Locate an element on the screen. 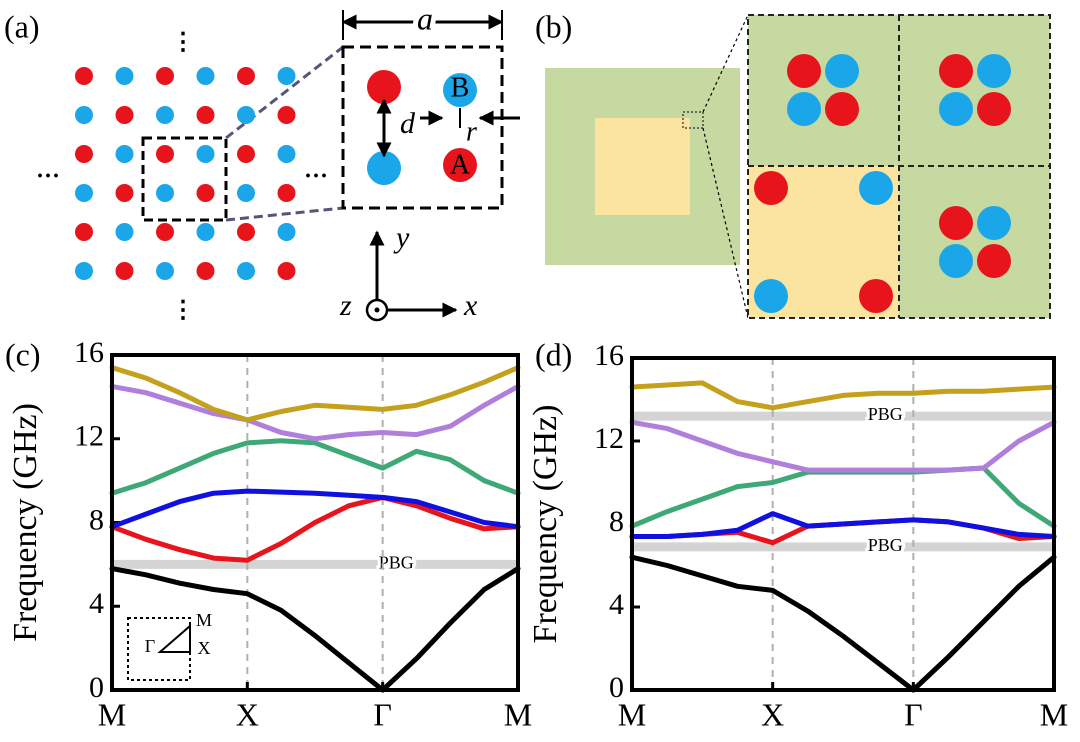 The width and height of the screenshot is (1080, 742). r-label: r is located at coordinates (471, 131).